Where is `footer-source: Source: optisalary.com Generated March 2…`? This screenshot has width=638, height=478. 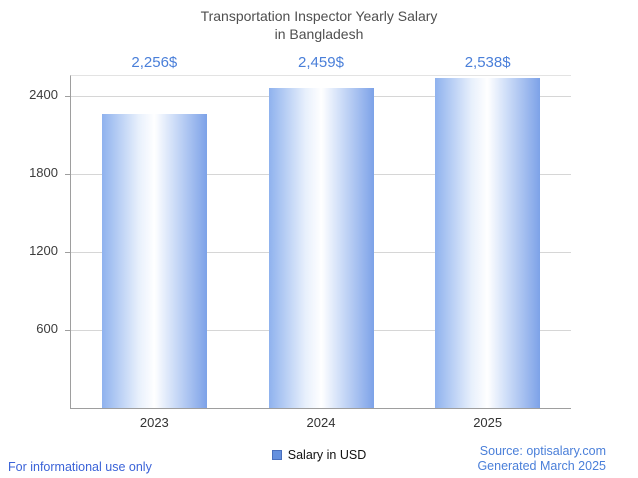
footer-source: Source: optisalary.com Generated March 2… is located at coordinates (541, 459).